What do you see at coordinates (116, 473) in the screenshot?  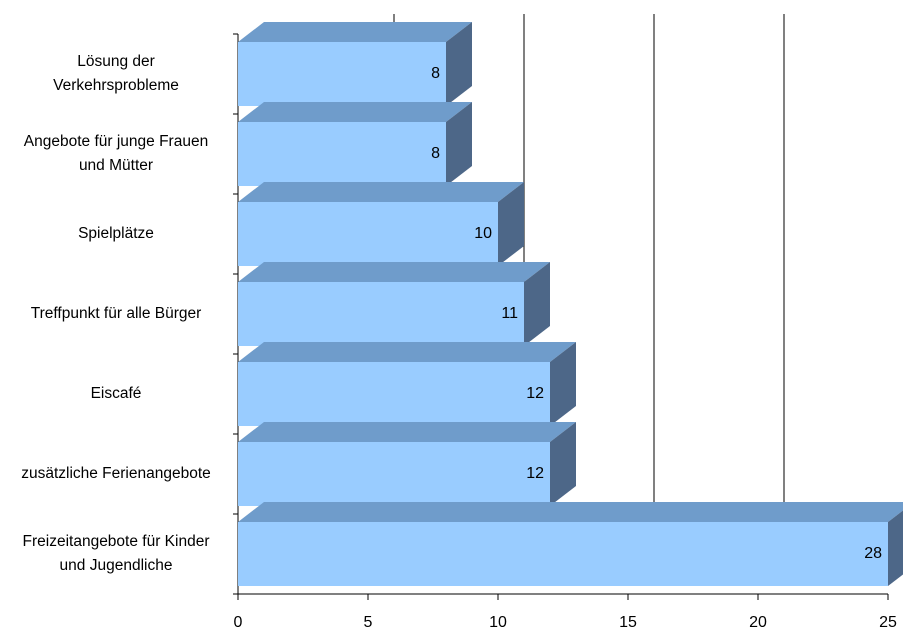 I see `y-tick-label: zusätzliche Ferienangebote` at bounding box center [116, 473].